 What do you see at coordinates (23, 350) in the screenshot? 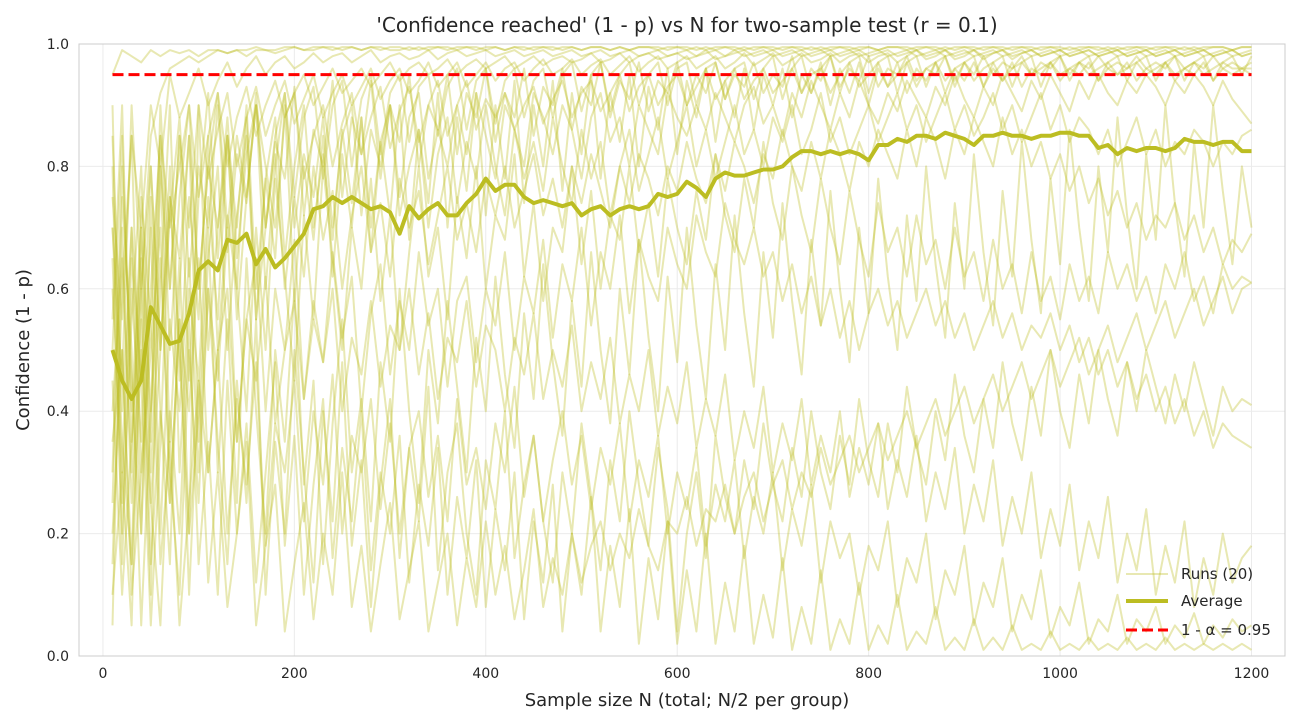
I see `y-axis-label: Confidence (1 - p)` at bounding box center [23, 350].